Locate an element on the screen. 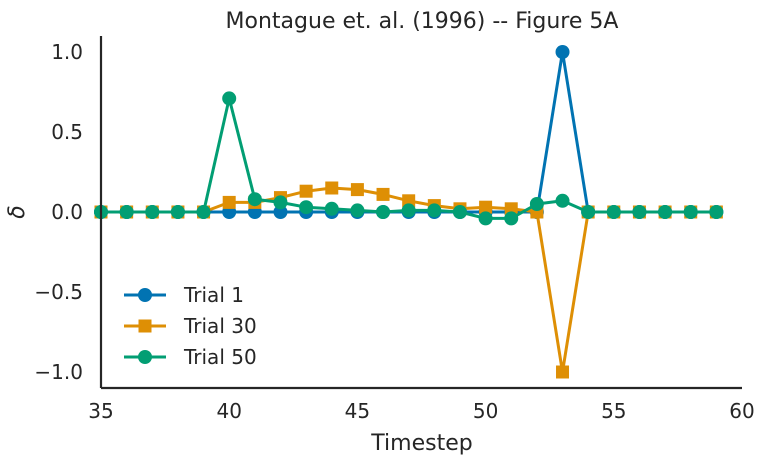  y-tick-label: −0.5 is located at coordinates (58, 292).